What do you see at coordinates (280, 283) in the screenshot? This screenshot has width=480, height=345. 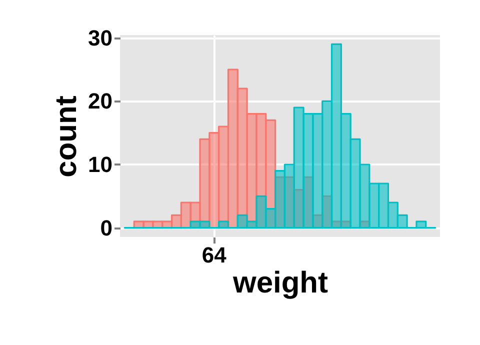 I see `x-axis-title: weight` at bounding box center [280, 283].